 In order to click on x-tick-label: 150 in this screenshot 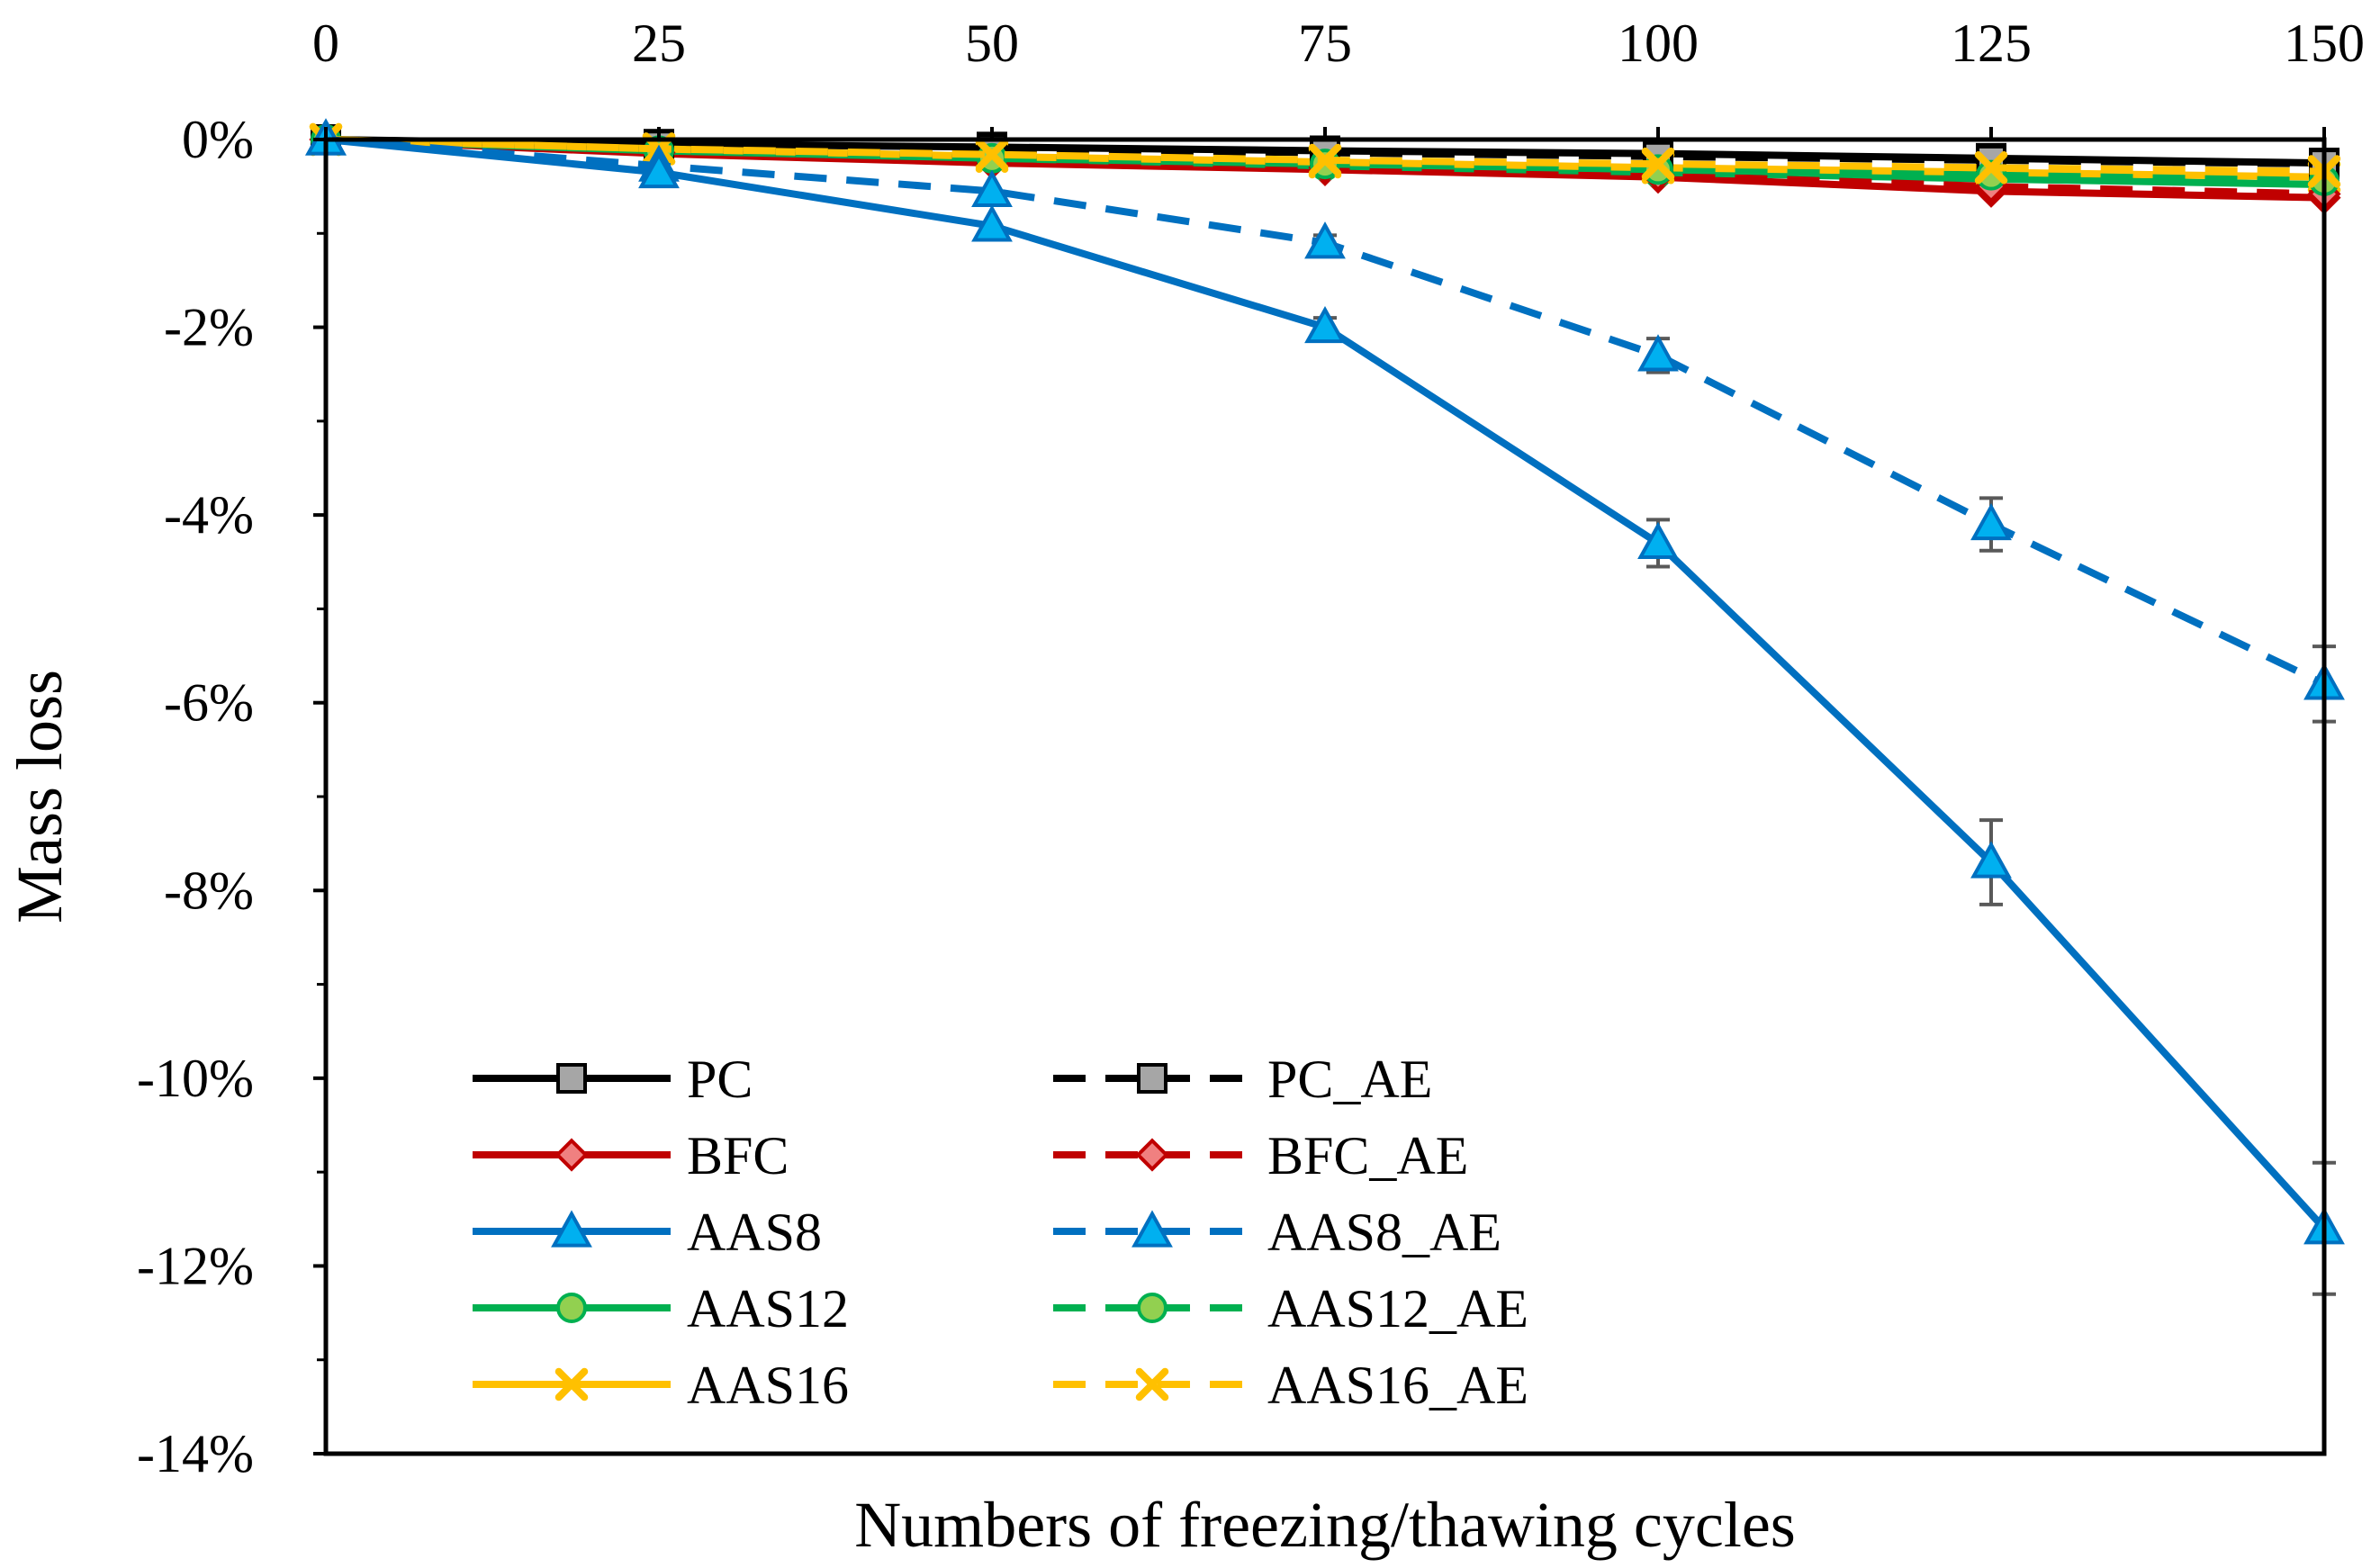, I will do `click(2324, 44)`.